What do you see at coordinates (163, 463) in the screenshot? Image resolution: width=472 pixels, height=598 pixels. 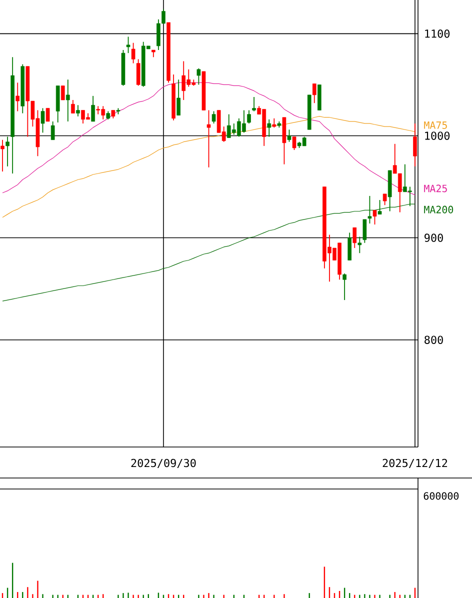 I see `x-tick-label: 2025/09/30` at bounding box center [163, 463].